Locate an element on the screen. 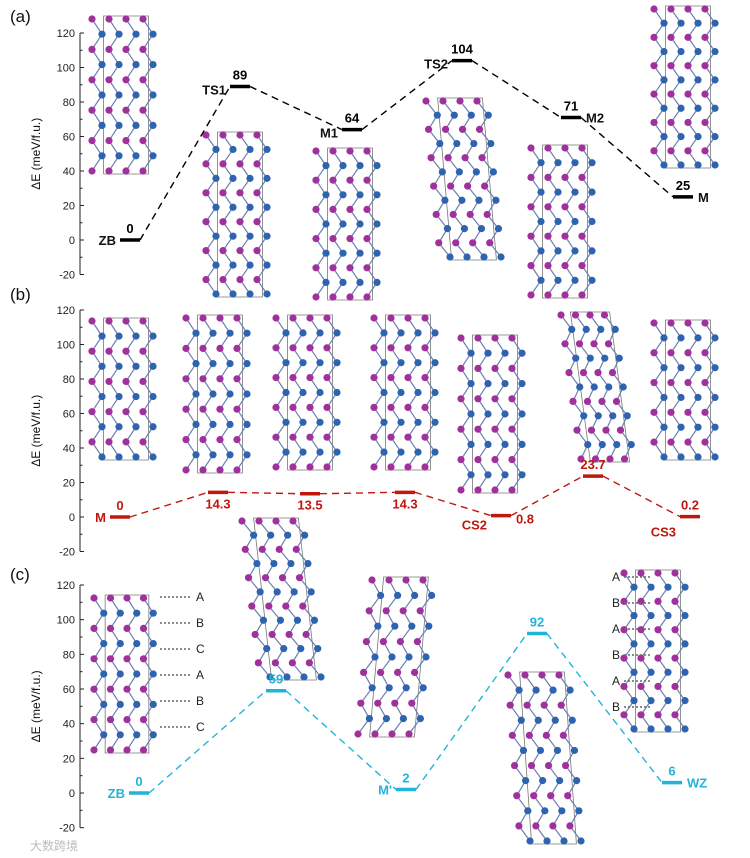  state-label: M' is located at coordinates (385, 790).